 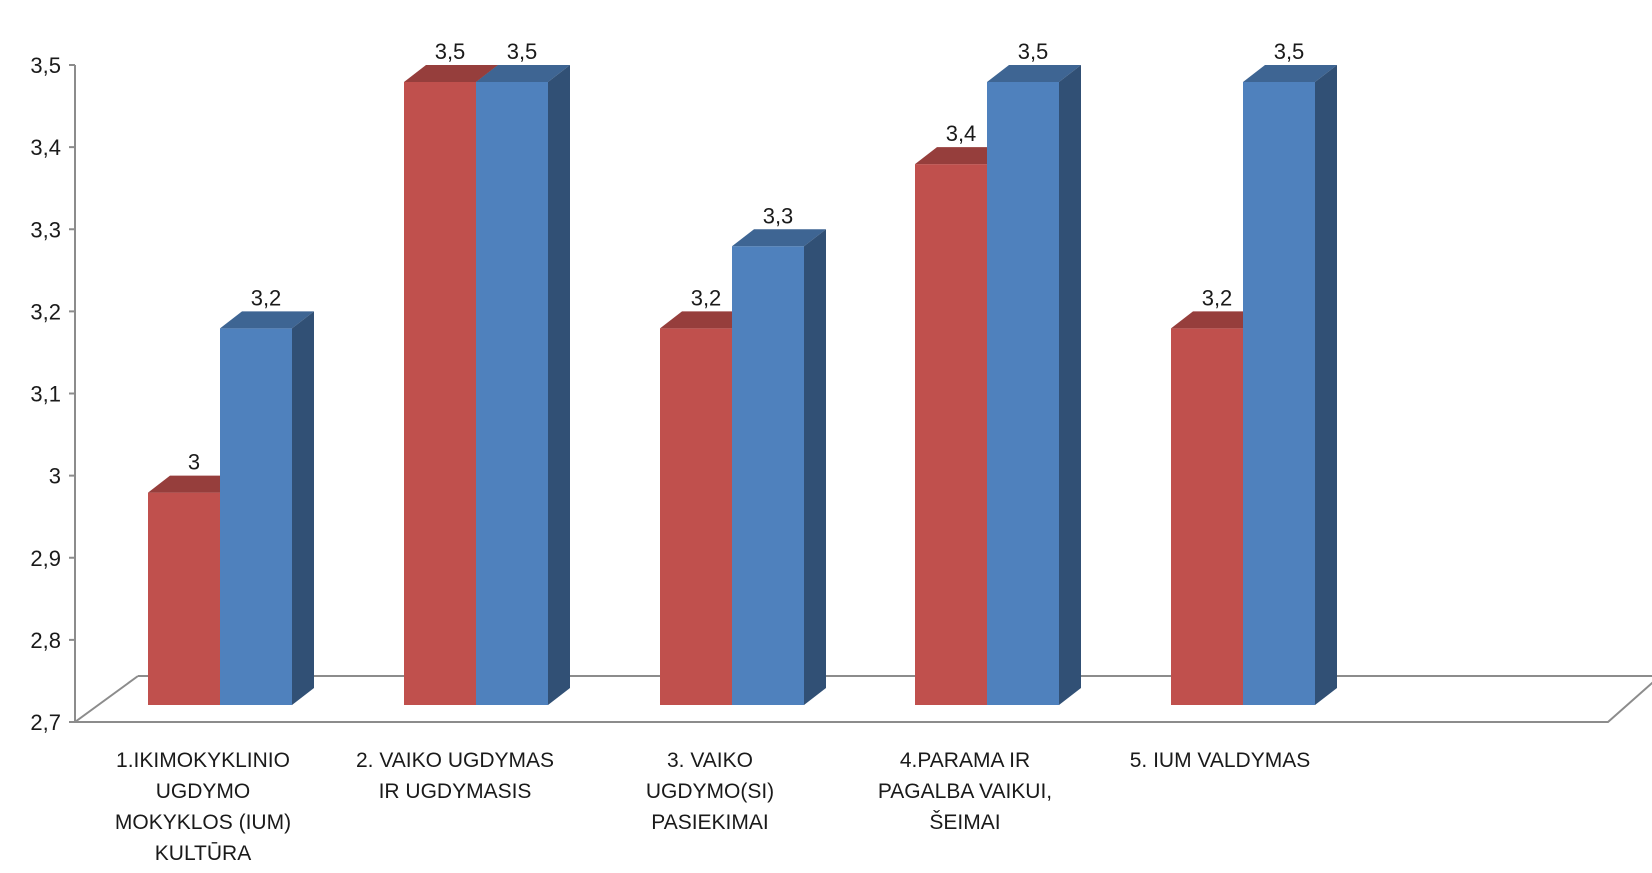 I want to click on y-tick-label: 3, so click(x=55, y=476).